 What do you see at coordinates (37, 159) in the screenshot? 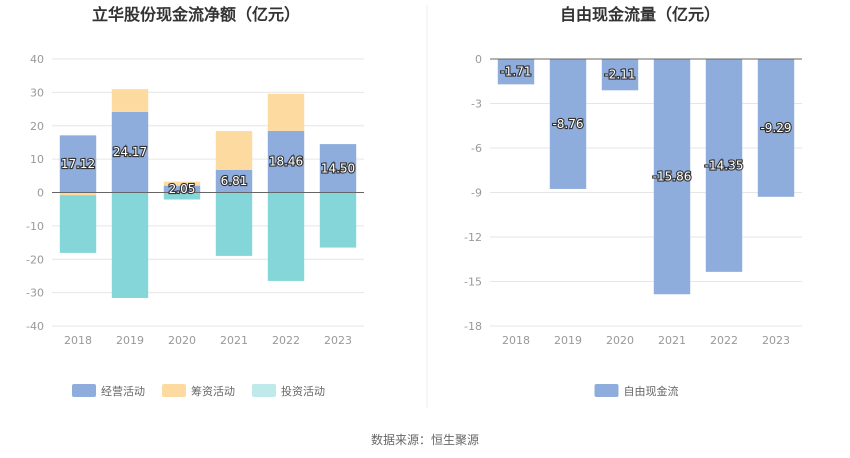
I see `y-tick-label: 10` at bounding box center [37, 159].